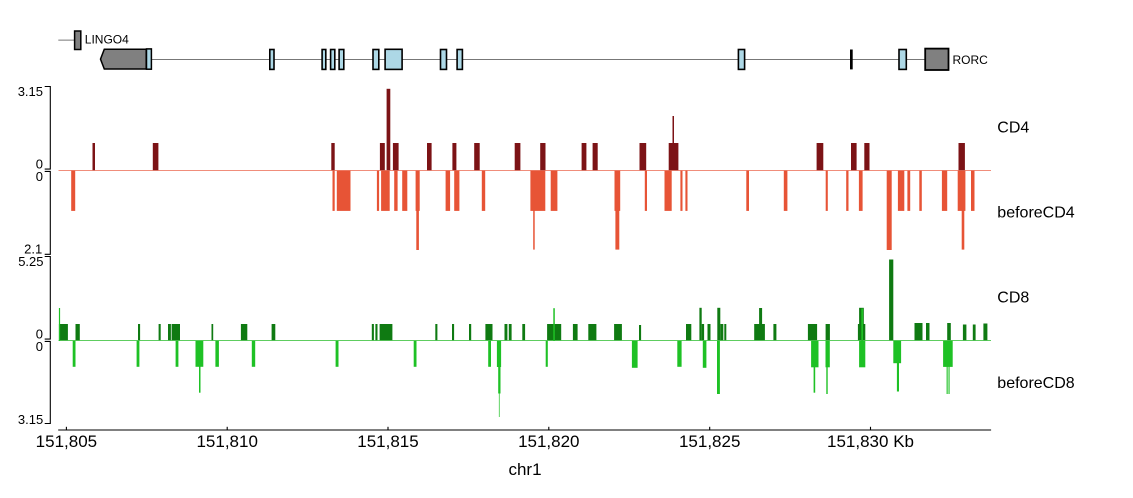  Describe the element at coordinates (33, 249) in the screenshot. I see `svg-text: 2.1` at that location.